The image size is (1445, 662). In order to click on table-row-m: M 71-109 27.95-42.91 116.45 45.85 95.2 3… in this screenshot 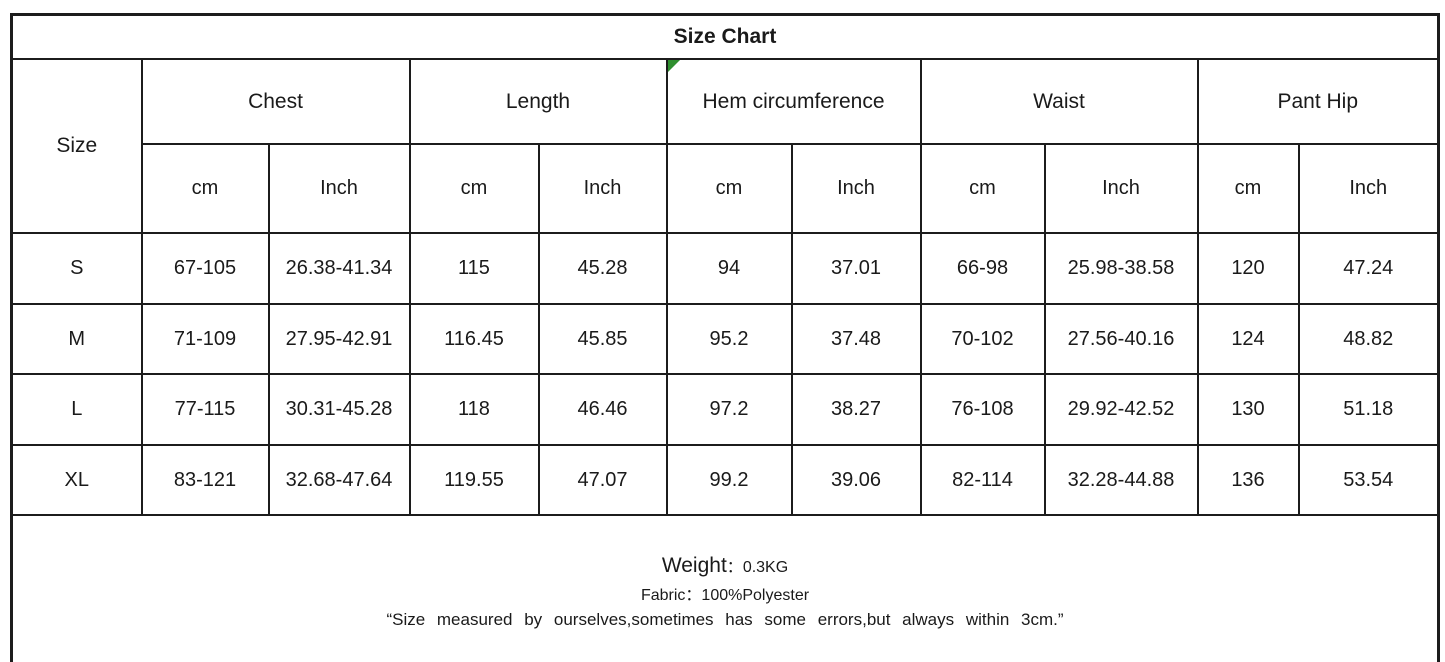, I will do `click(725, 339)`.